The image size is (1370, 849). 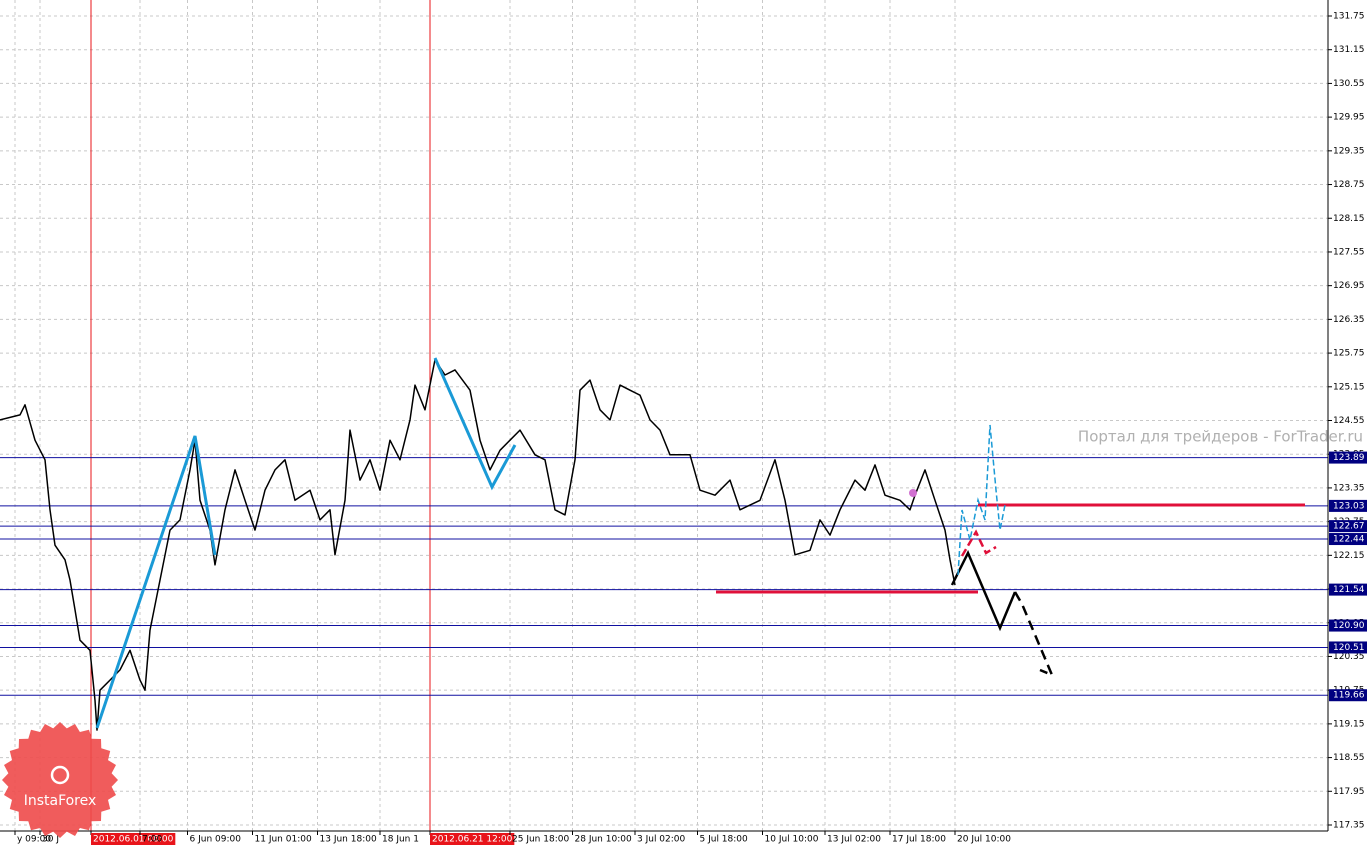 I want to click on level-label: 123.89, so click(x=1349, y=458).